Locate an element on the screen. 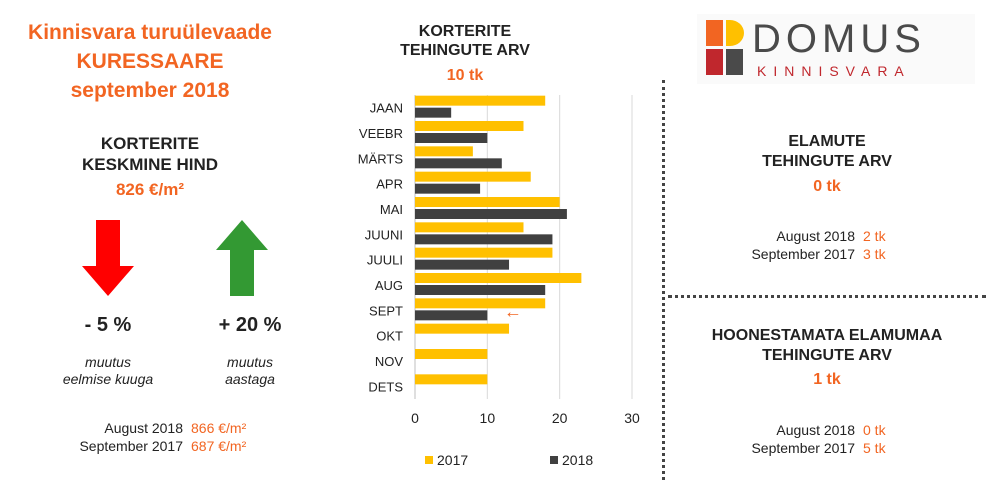 This screenshot has width=990, height=488. x-tick-label: 0 is located at coordinates (415, 418).